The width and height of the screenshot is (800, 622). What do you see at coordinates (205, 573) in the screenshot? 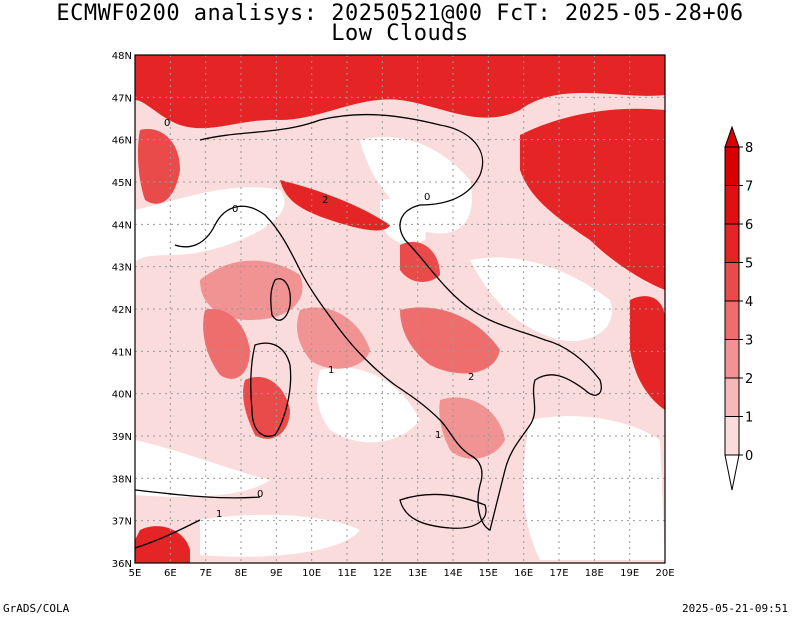
I see `longitude-label: 7E` at bounding box center [205, 573].